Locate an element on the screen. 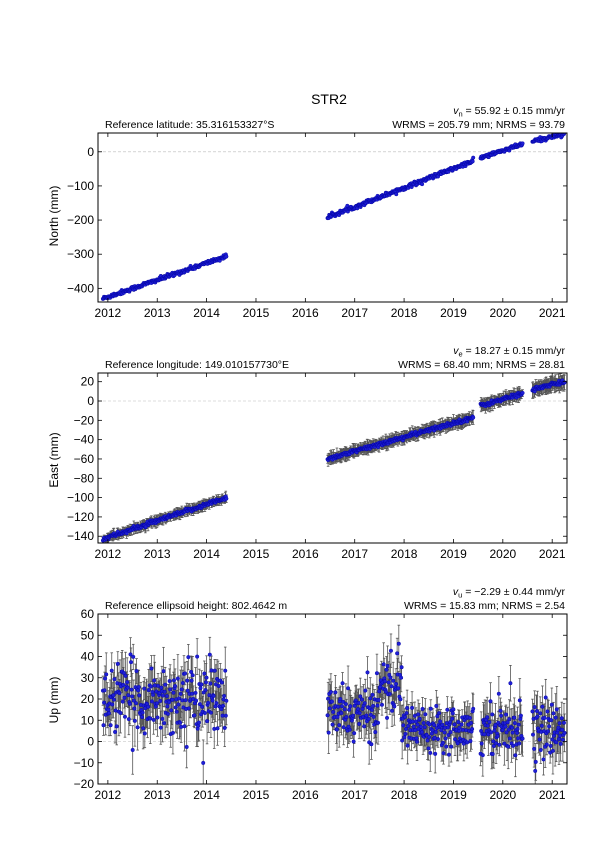 The width and height of the screenshot is (595, 847). east-velocity-label: ve = 18.27 ± 0.15 mm/yr is located at coordinates (509, 352).